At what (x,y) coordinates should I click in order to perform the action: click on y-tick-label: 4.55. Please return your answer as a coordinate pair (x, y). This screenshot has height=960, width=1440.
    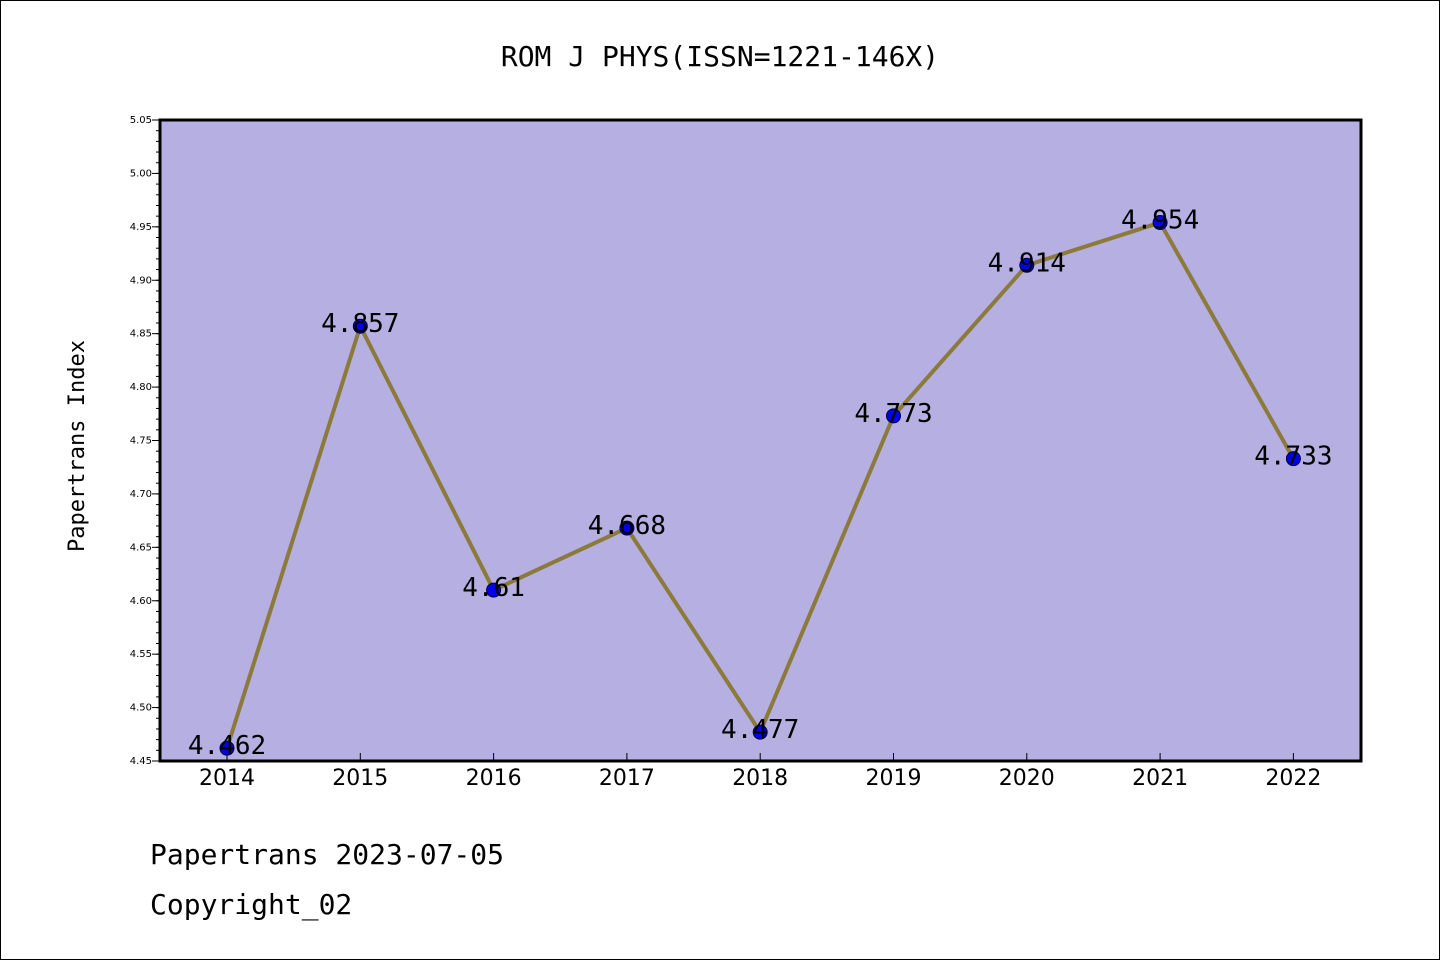
    Looking at the image, I should click on (141, 654).